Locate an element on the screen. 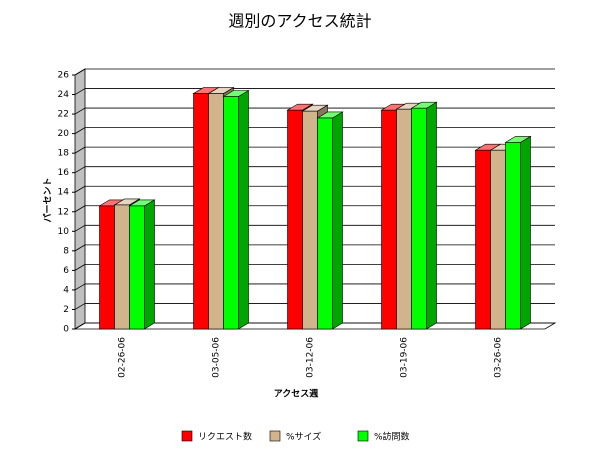  x-tick-label: 03-19-06 is located at coordinates (405, 357).